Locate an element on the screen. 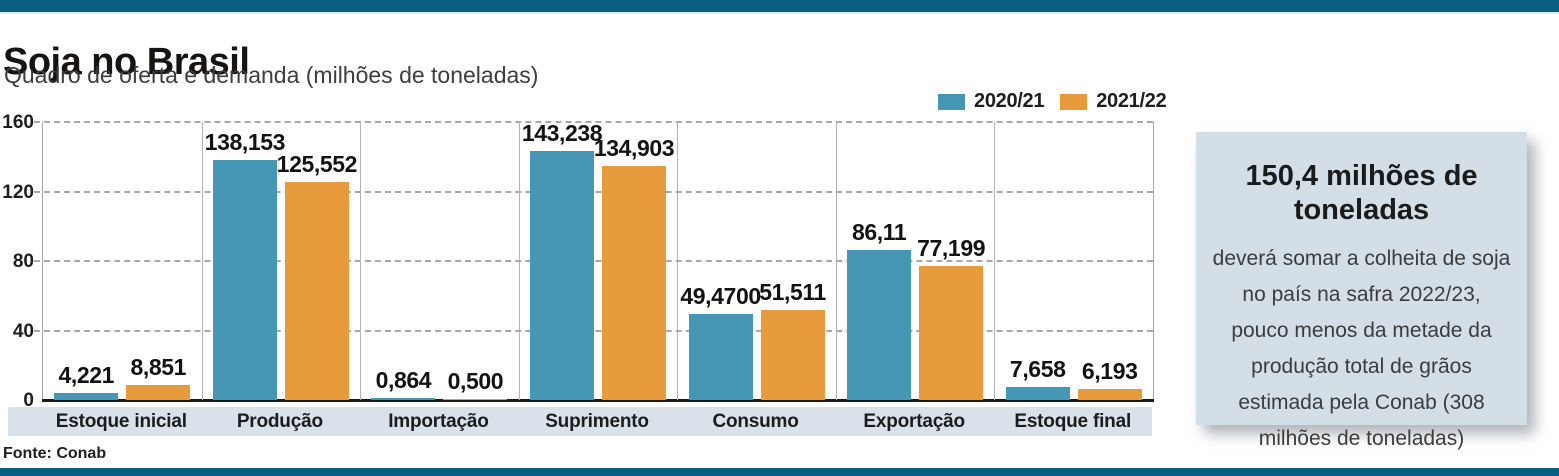 The height and width of the screenshot is (476, 1559). group-3: 0,864 0,500 is located at coordinates (439, 261).